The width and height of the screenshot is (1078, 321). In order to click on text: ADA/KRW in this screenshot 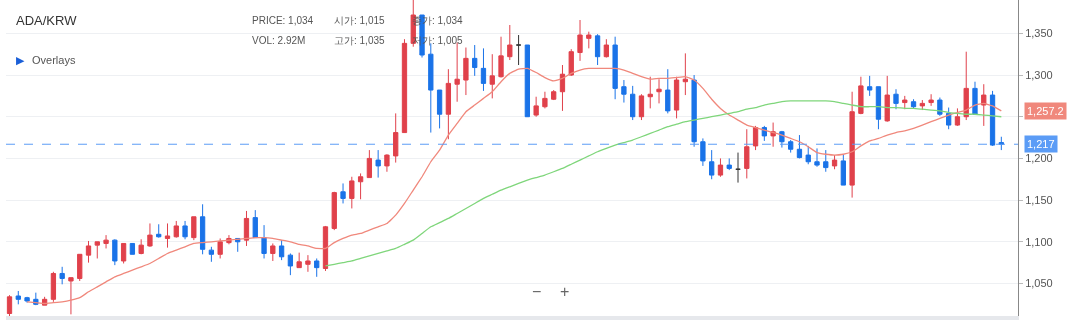, I will do `click(47, 20)`.